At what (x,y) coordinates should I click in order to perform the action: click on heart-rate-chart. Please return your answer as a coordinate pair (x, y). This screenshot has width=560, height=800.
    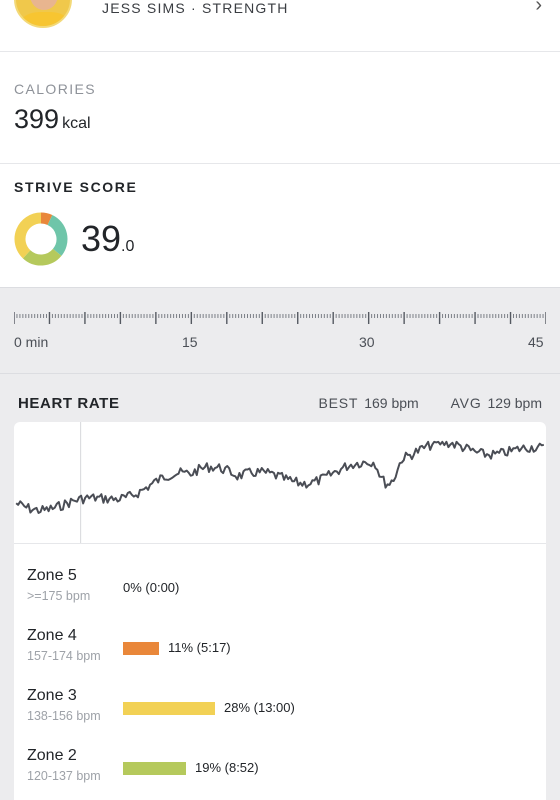
    Looking at the image, I should click on (280, 483).